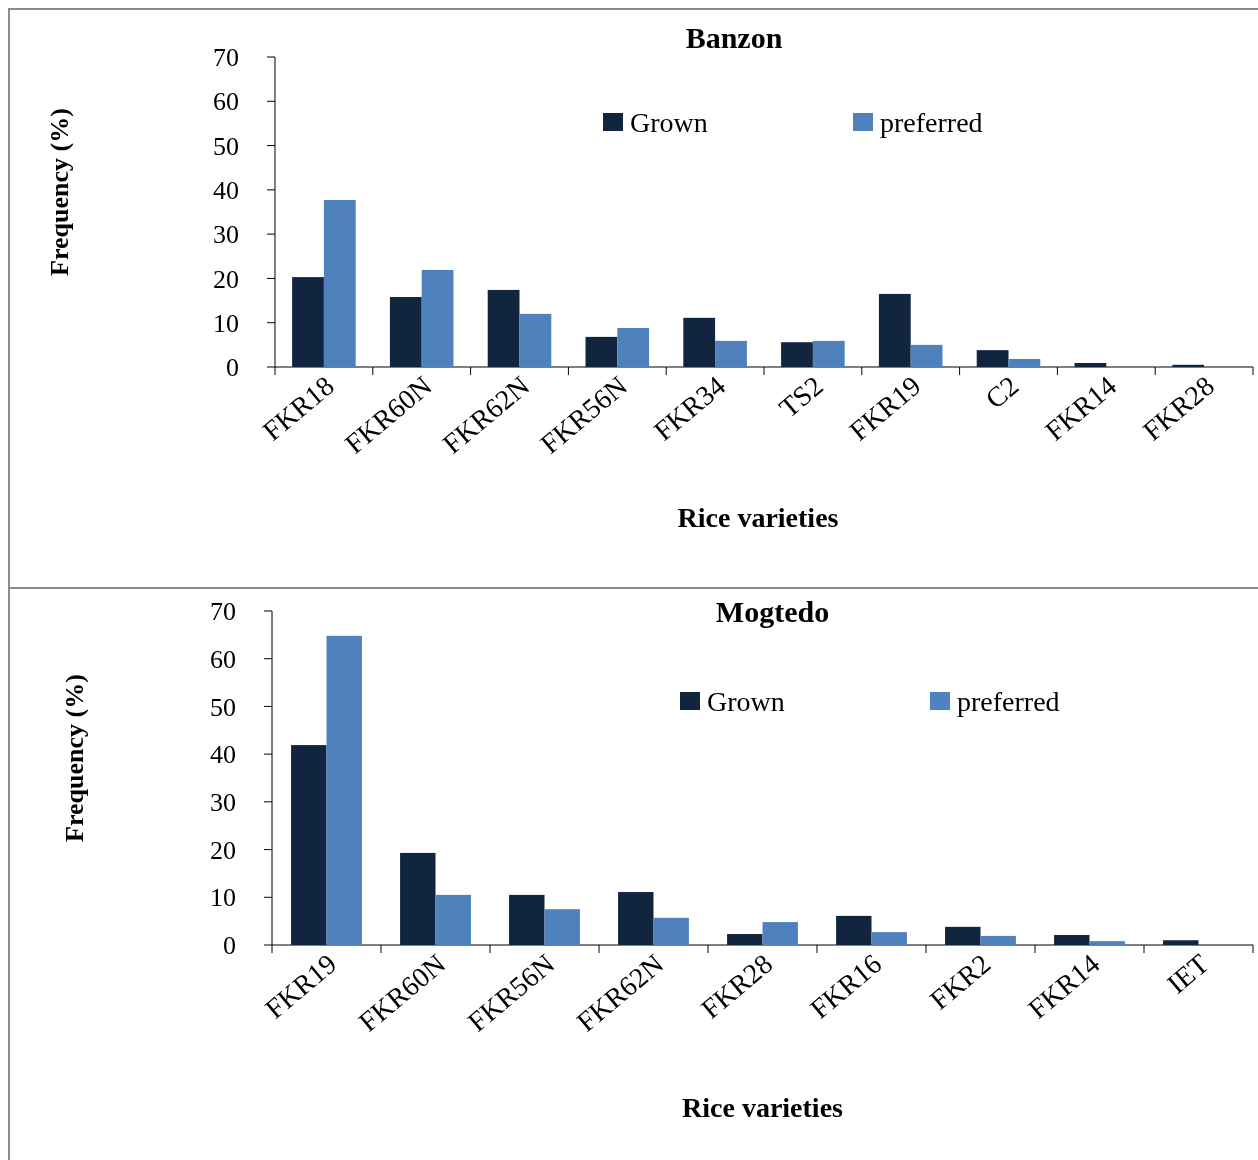 Image resolution: width=1258 pixels, height=1160 pixels. I want to click on x-tick-label: TS2, so click(801, 396).